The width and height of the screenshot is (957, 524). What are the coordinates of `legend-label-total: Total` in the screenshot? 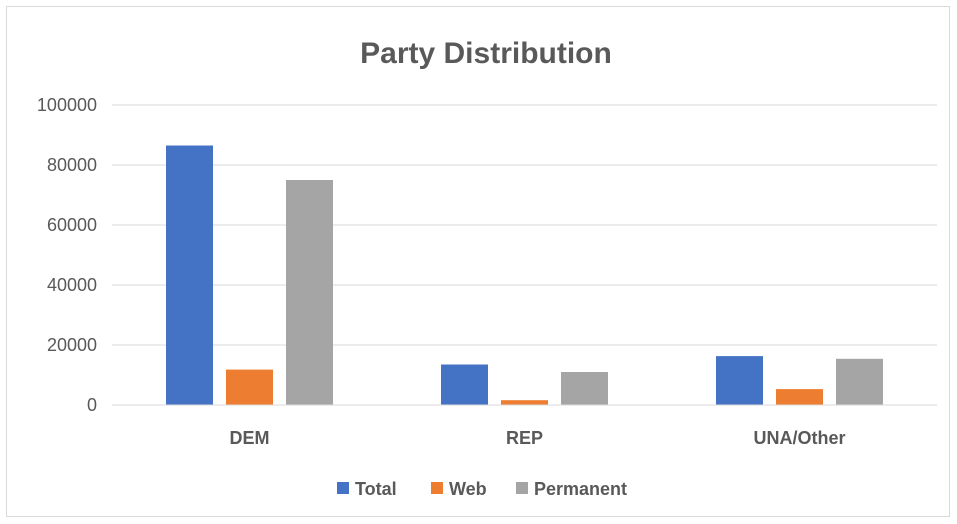 It's located at (376, 489).